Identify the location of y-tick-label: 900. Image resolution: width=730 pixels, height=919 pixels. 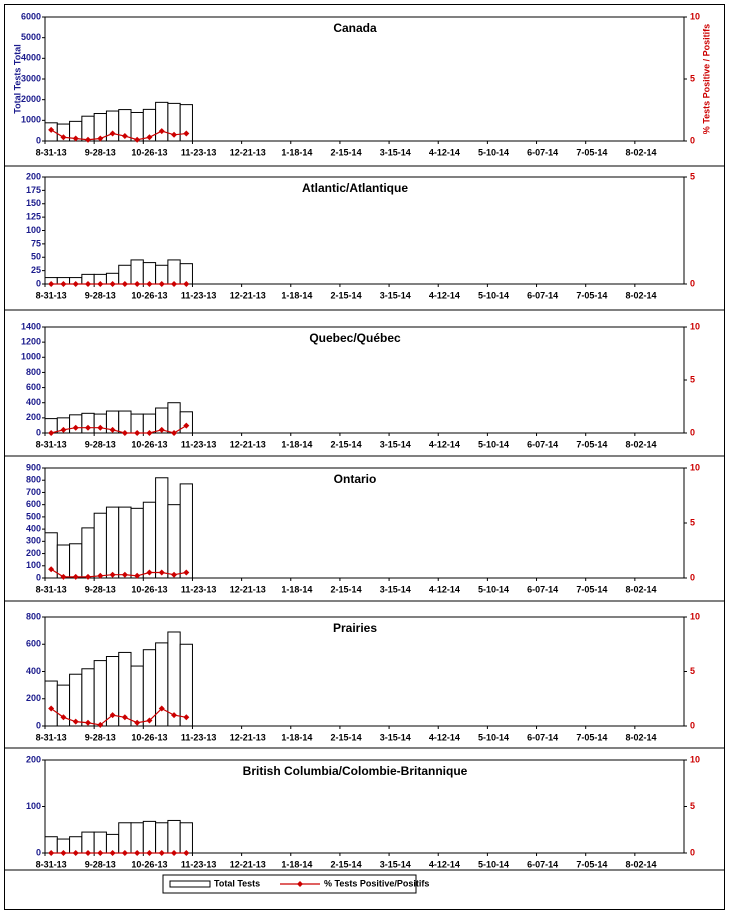
(33, 467).